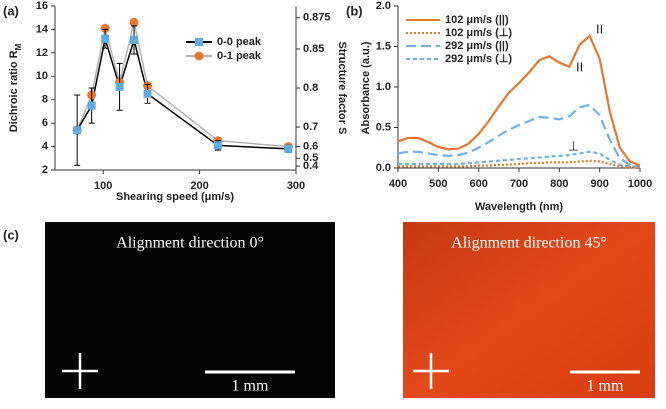  Describe the element at coordinates (103, 186) in the screenshot. I see `x-tick-label: 100` at that location.